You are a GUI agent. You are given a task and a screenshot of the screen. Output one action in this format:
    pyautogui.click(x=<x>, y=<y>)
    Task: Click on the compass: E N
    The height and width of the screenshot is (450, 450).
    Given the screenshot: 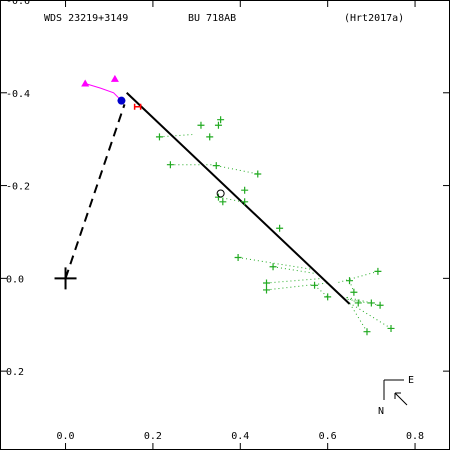 What is the action you would take?
    pyautogui.click(x=396, y=396)
    